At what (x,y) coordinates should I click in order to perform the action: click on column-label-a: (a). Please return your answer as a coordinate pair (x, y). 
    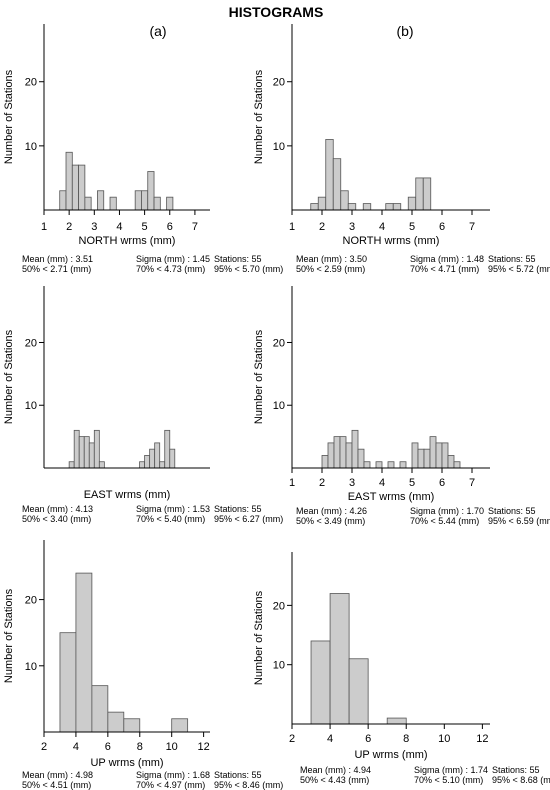
    Looking at the image, I should click on (157, 31).